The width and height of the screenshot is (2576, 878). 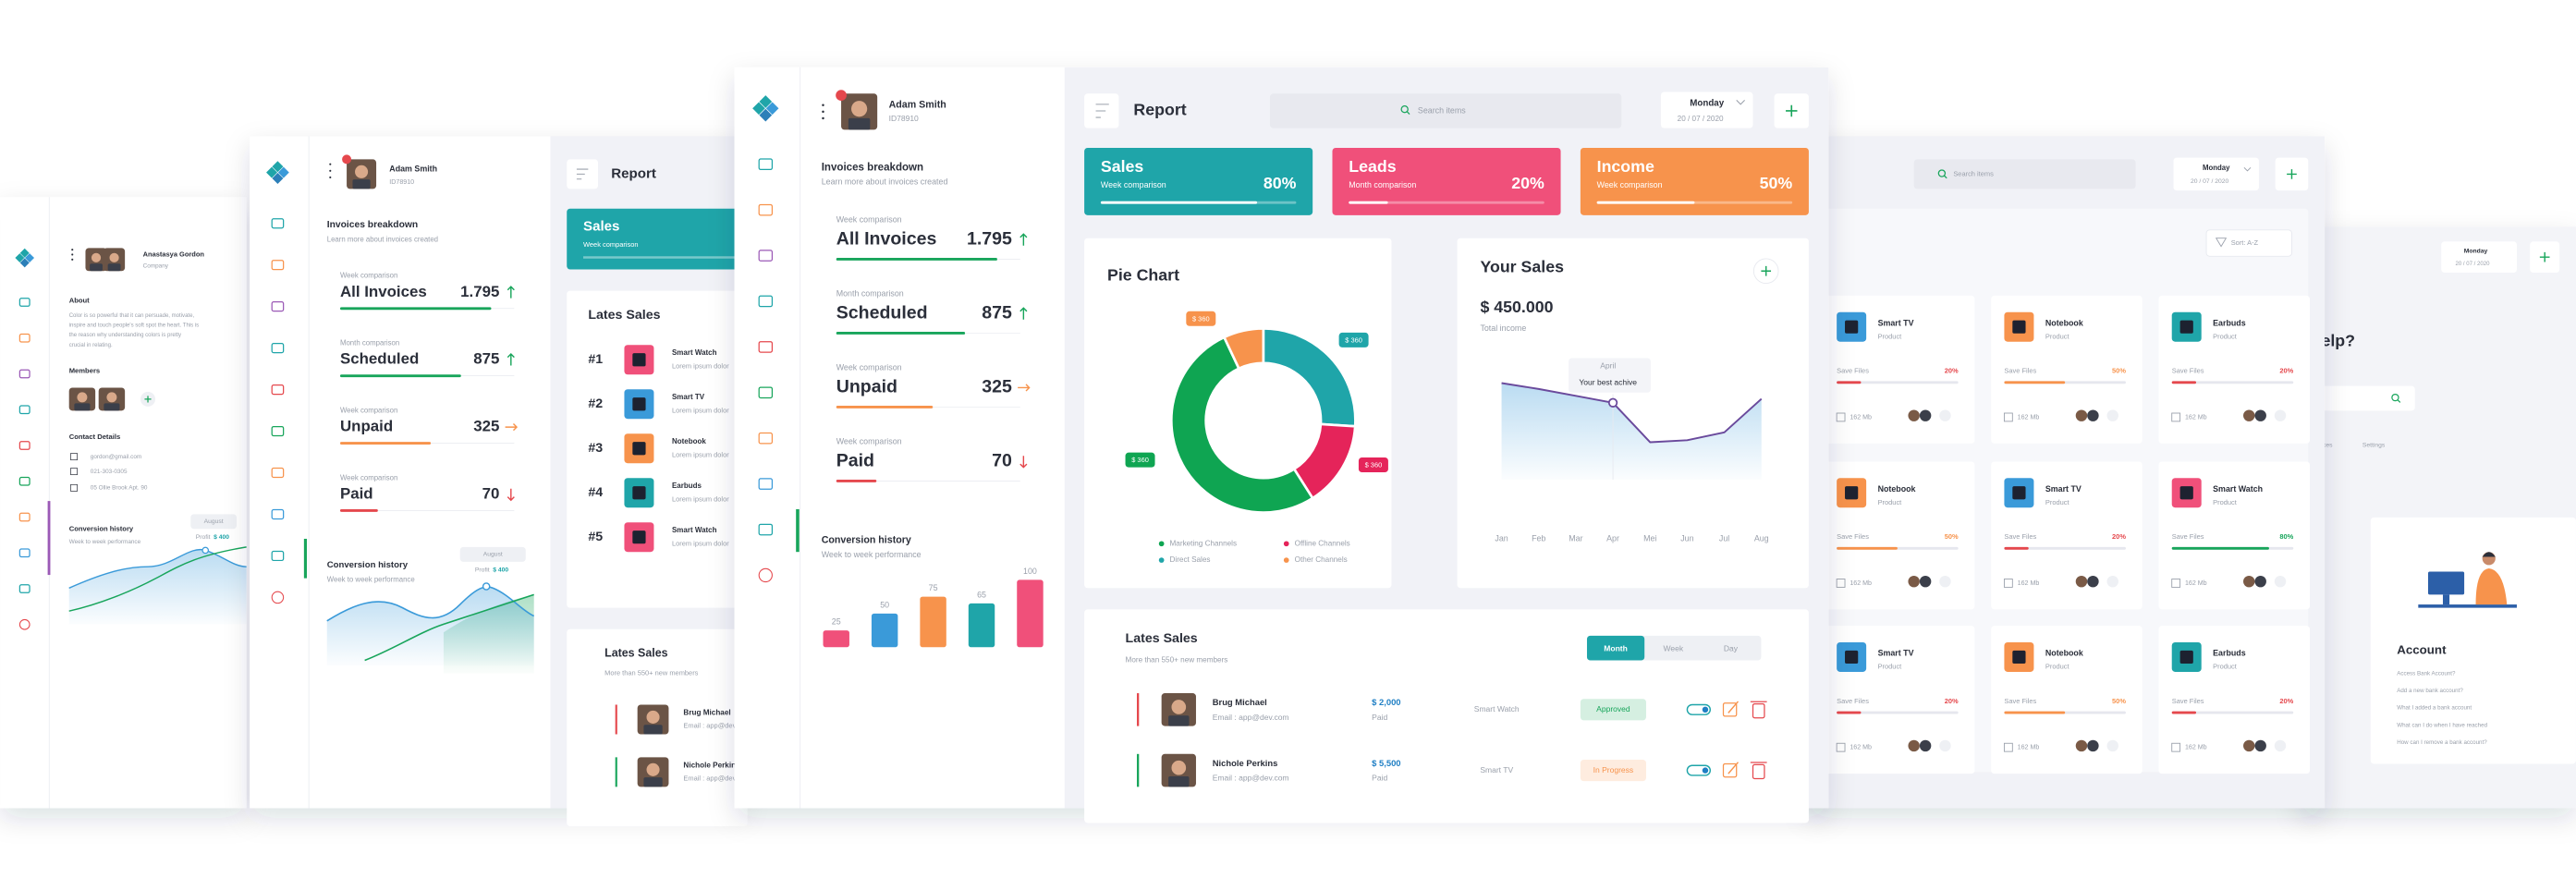 I want to click on tab: ices, so click(x=2327, y=445).